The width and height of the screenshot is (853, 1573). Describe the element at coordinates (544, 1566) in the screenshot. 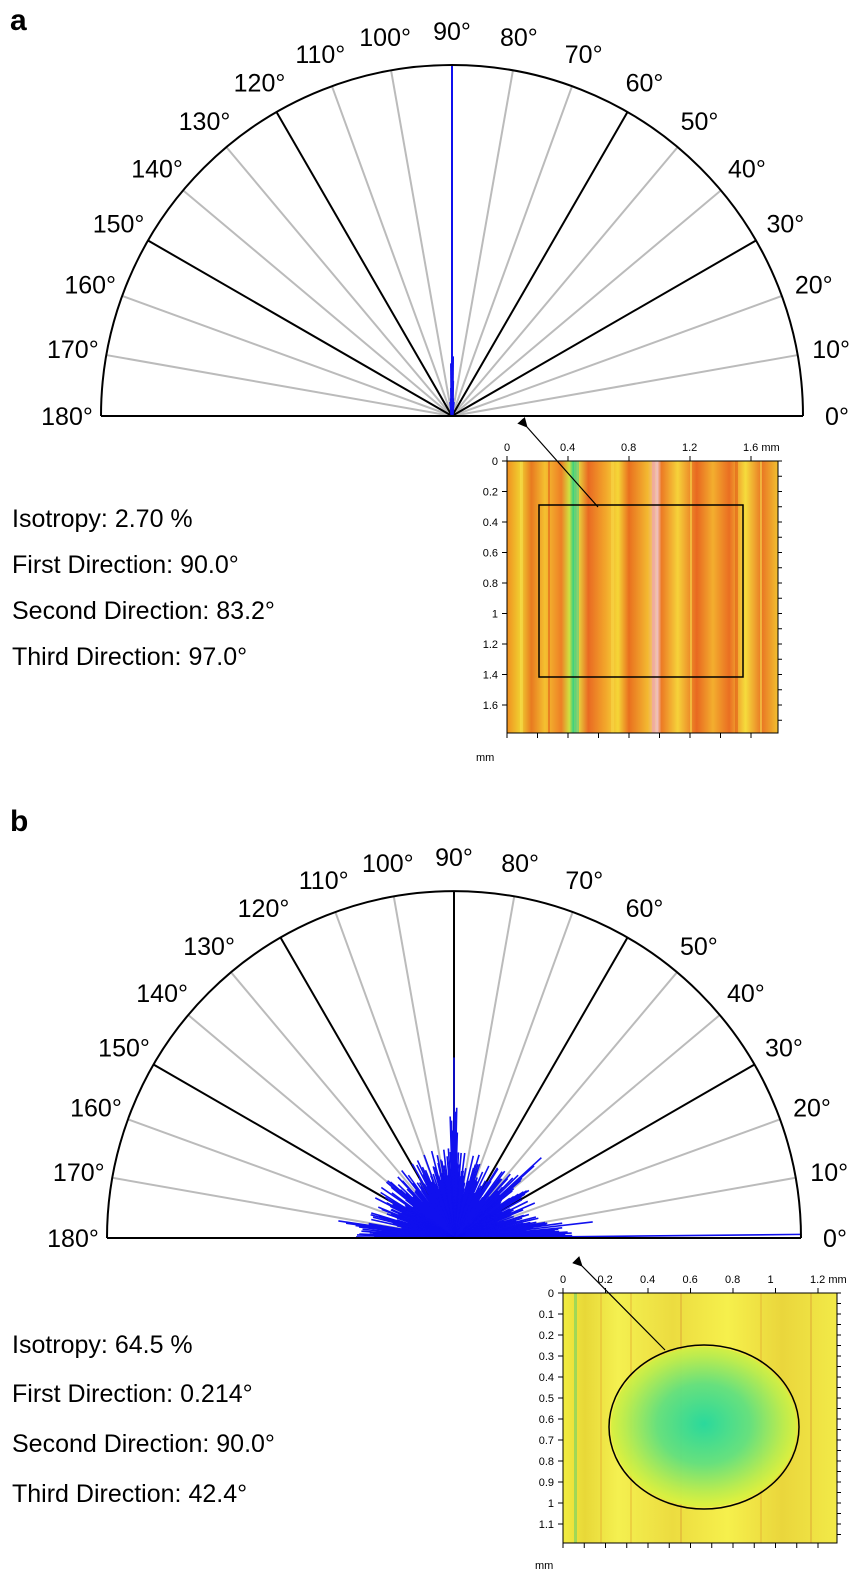

I see `surface-map-b-unit-label: mm` at that location.